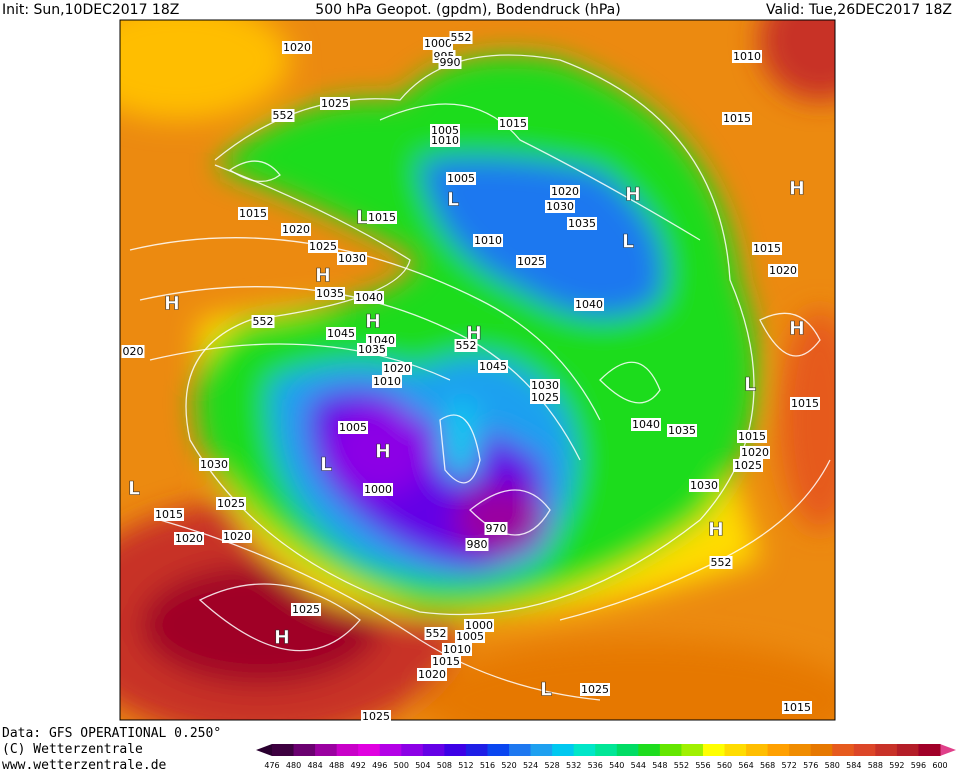  What do you see at coordinates (432, 674) in the screenshot?
I see `isobar-label: 1020` at bounding box center [432, 674].